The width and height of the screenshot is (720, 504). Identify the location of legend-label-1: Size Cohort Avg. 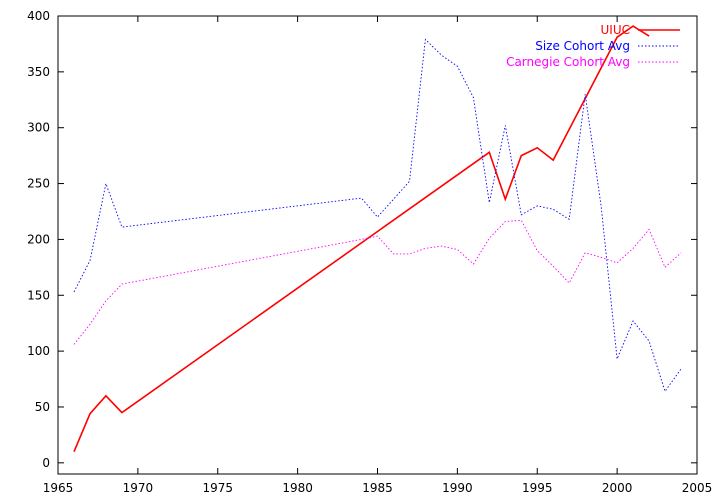
(582, 46).